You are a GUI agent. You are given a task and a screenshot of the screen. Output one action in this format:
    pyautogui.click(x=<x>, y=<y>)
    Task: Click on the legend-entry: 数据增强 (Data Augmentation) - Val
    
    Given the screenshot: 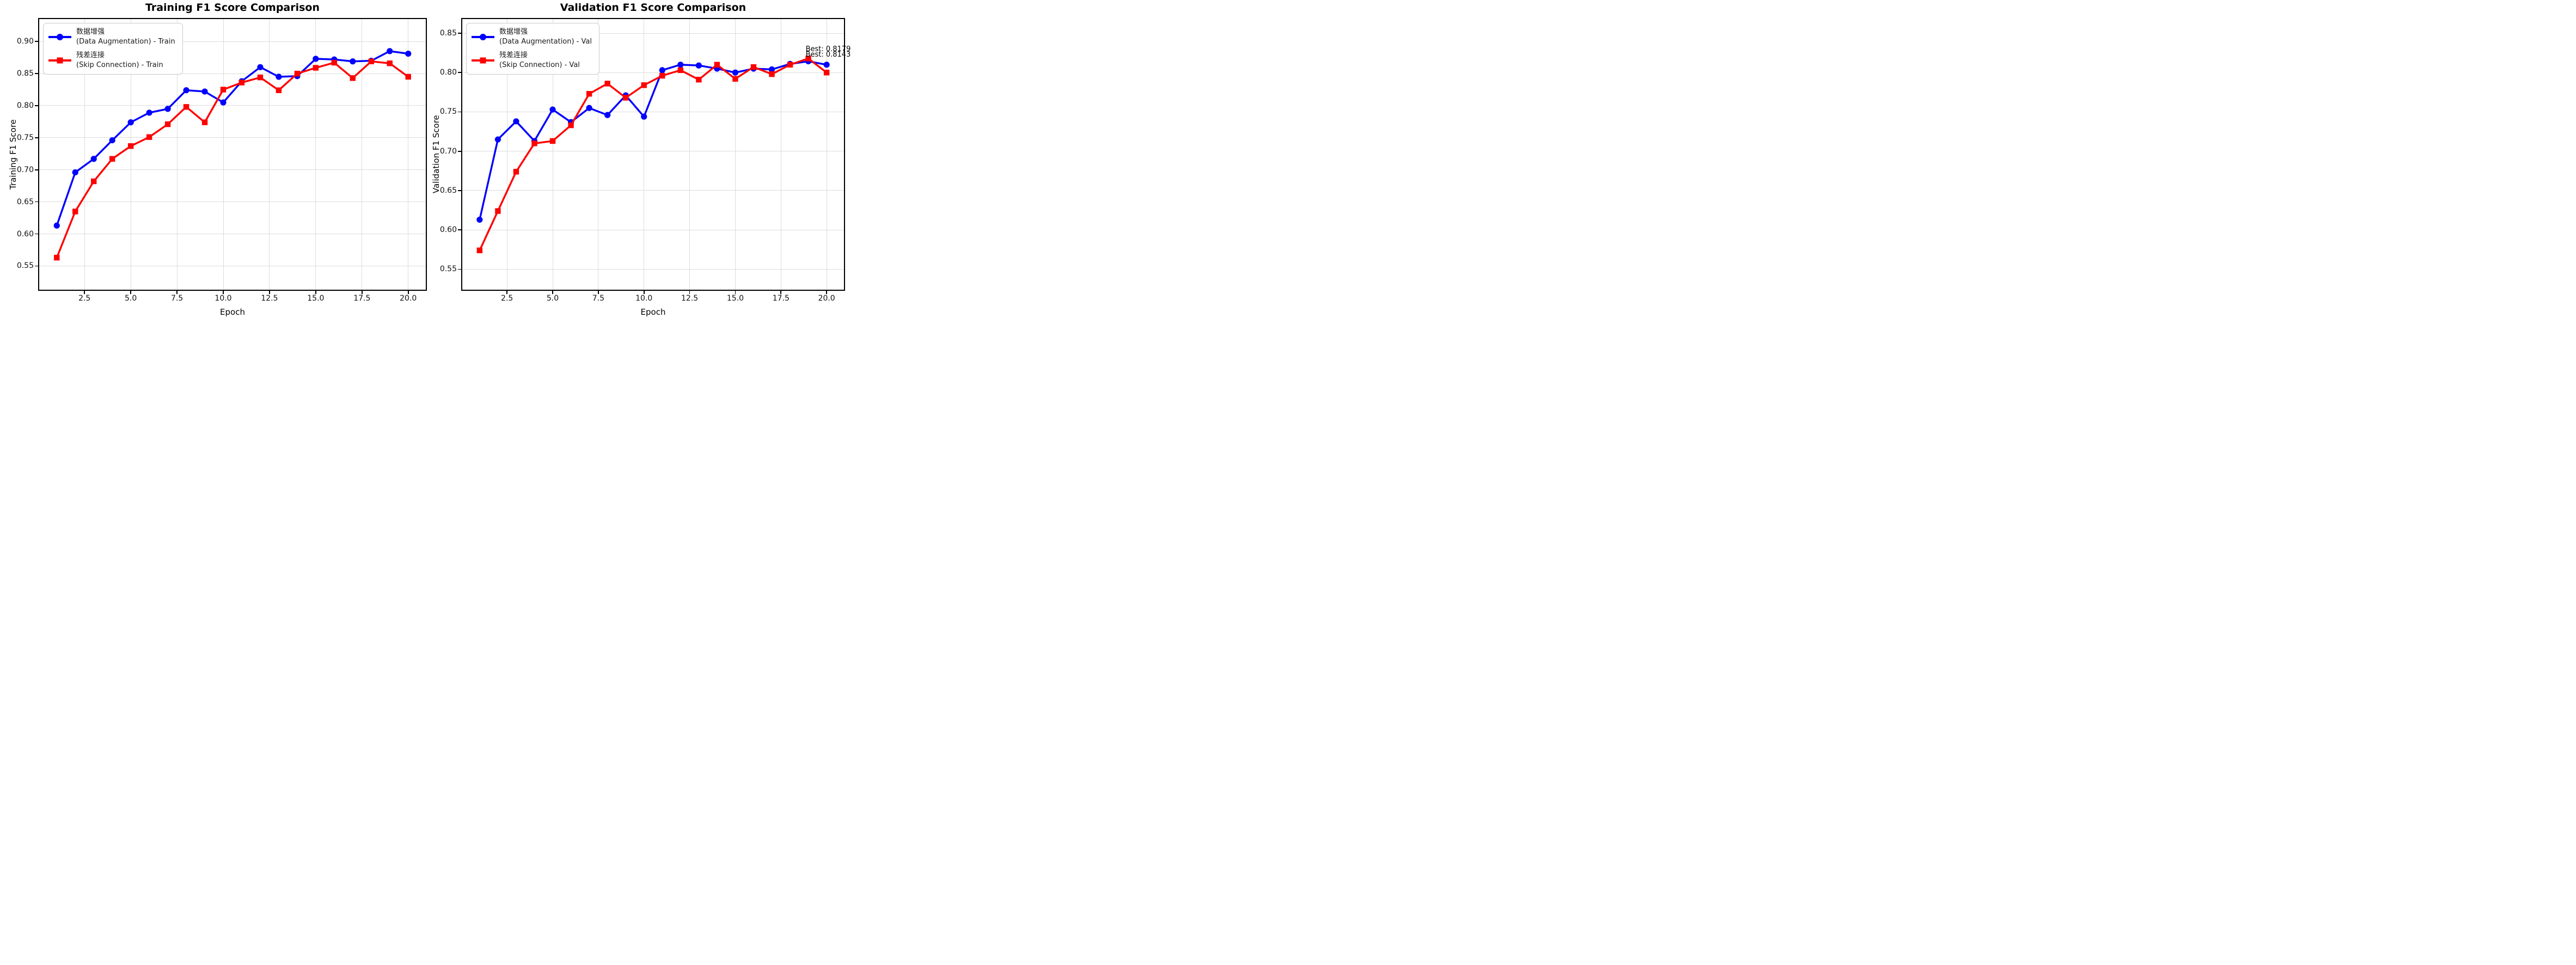 What is the action you would take?
    pyautogui.click(x=532, y=37)
    